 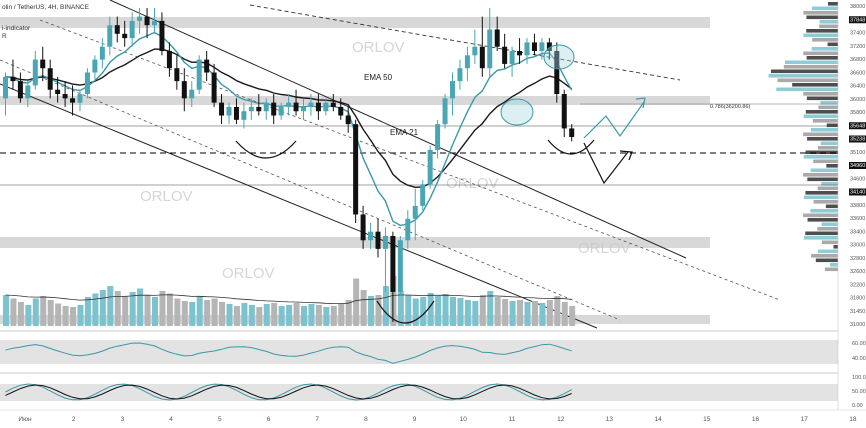 I want to click on time-axis-label: 7, so click(x=317, y=419).